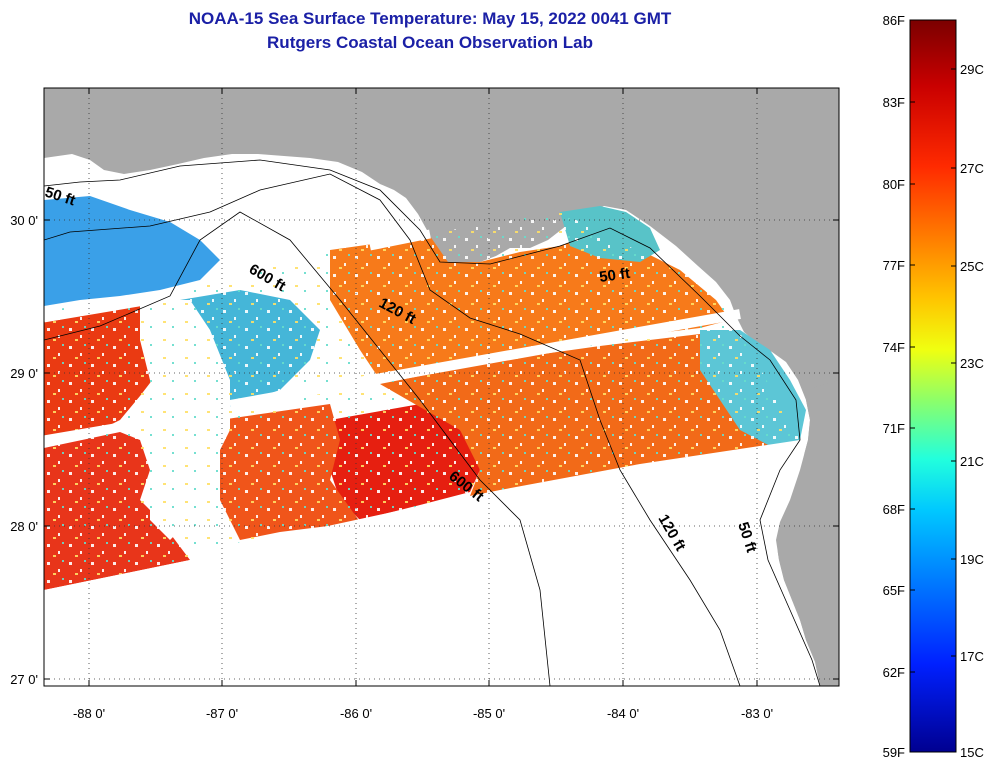 Image resolution: width=992 pixels, height=770 pixels. What do you see at coordinates (972, 559) in the screenshot?
I see `colorbar-c-label: 19C` at bounding box center [972, 559].